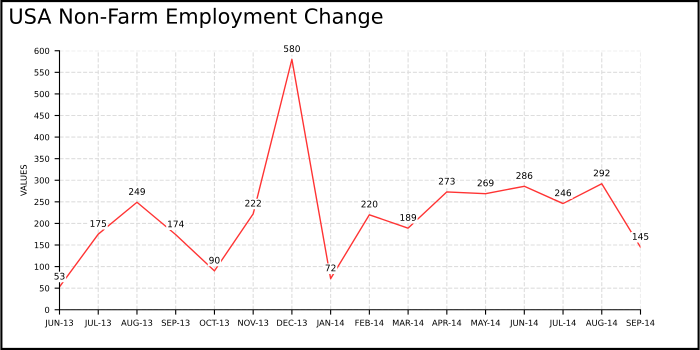  Describe the element at coordinates (602, 323) in the screenshot. I see `x-tick-label: AUG-14` at that location.